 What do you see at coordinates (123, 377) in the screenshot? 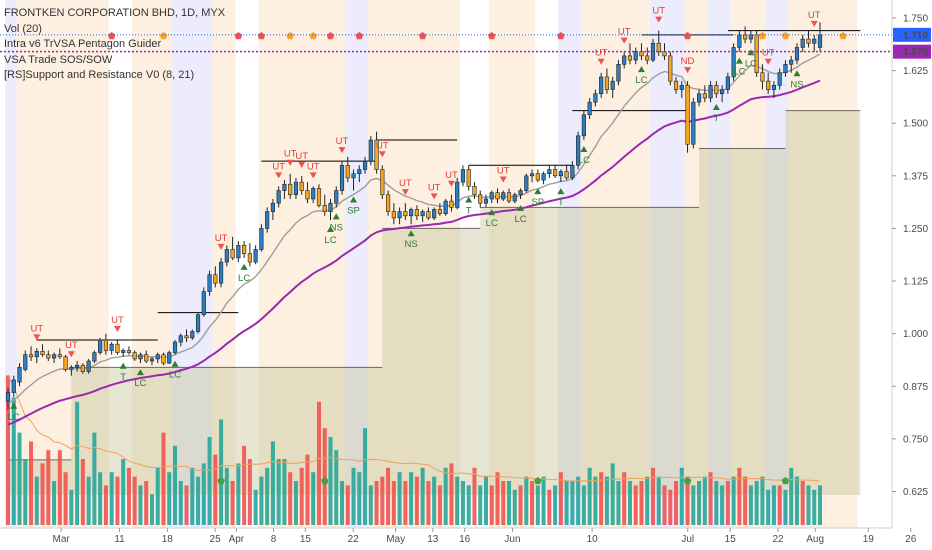
I see `marker-label: T` at bounding box center [123, 377].